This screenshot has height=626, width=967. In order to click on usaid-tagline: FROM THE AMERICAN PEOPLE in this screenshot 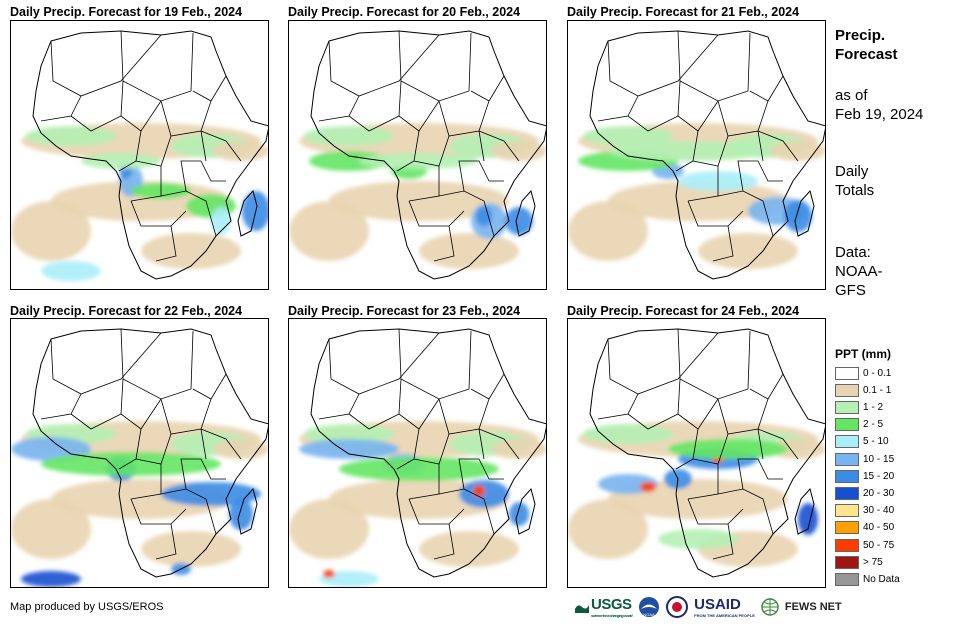, I will do `click(724, 615)`.